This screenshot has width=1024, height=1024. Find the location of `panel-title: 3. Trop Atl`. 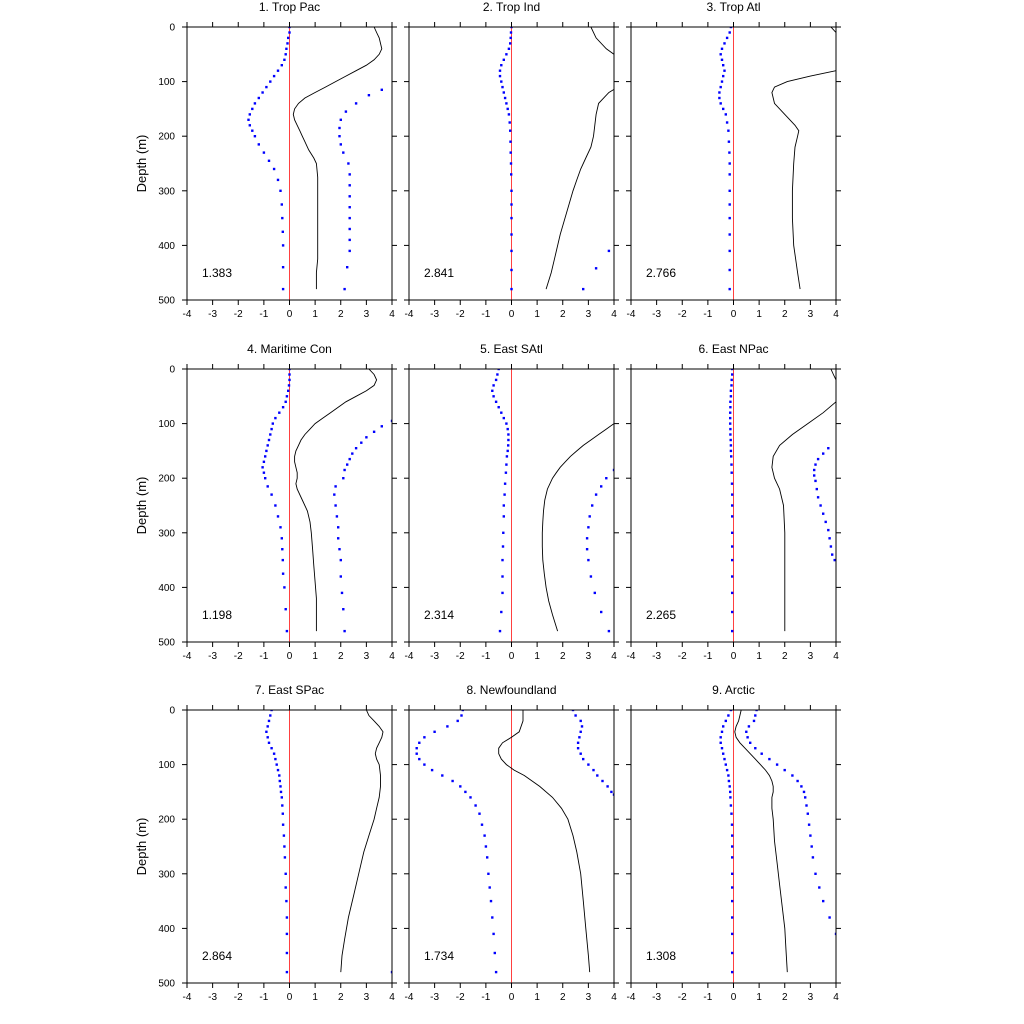

panel-title: 3. Trop Atl is located at coordinates (733, 7).